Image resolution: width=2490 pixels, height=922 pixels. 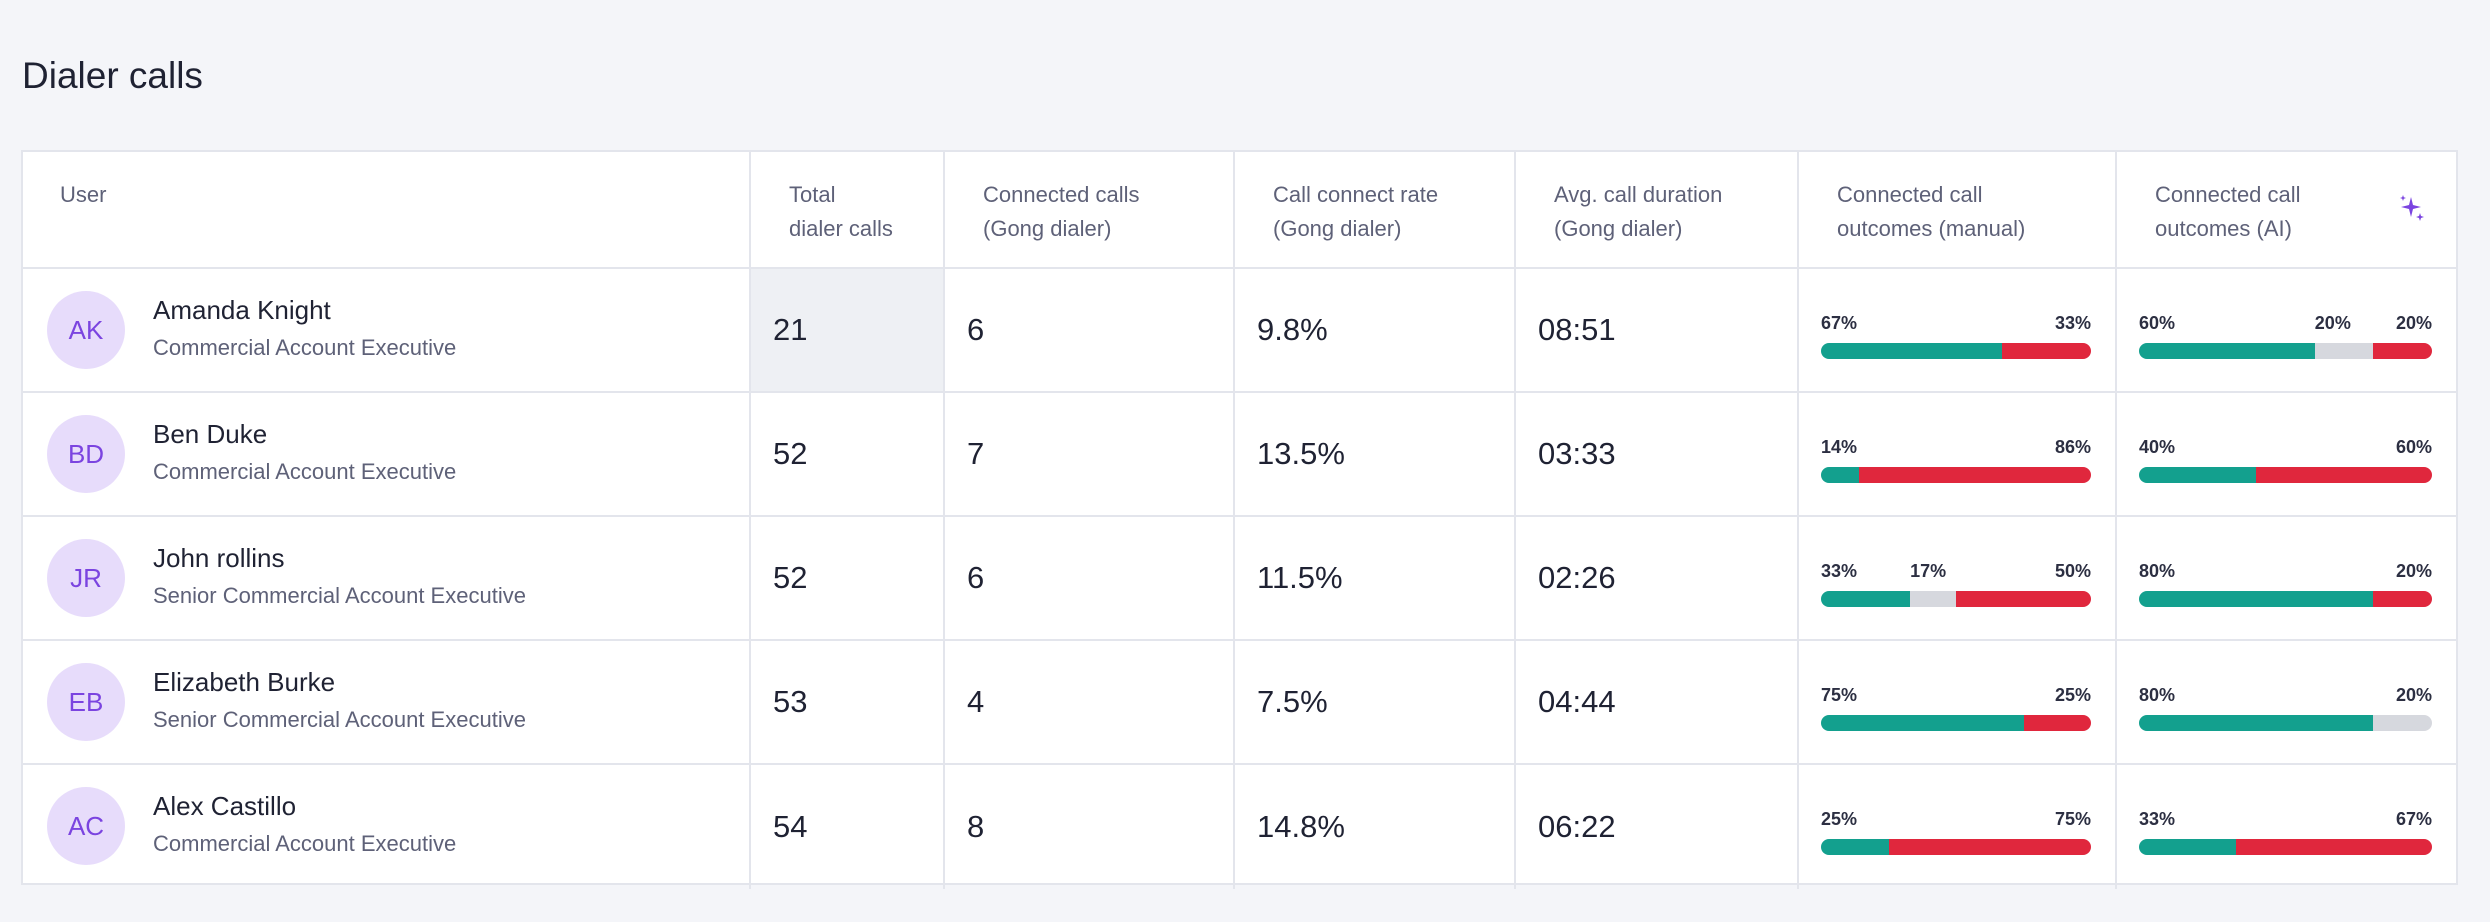 I want to click on connect-rate-value: 7.5%, so click(x=1292, y=701).